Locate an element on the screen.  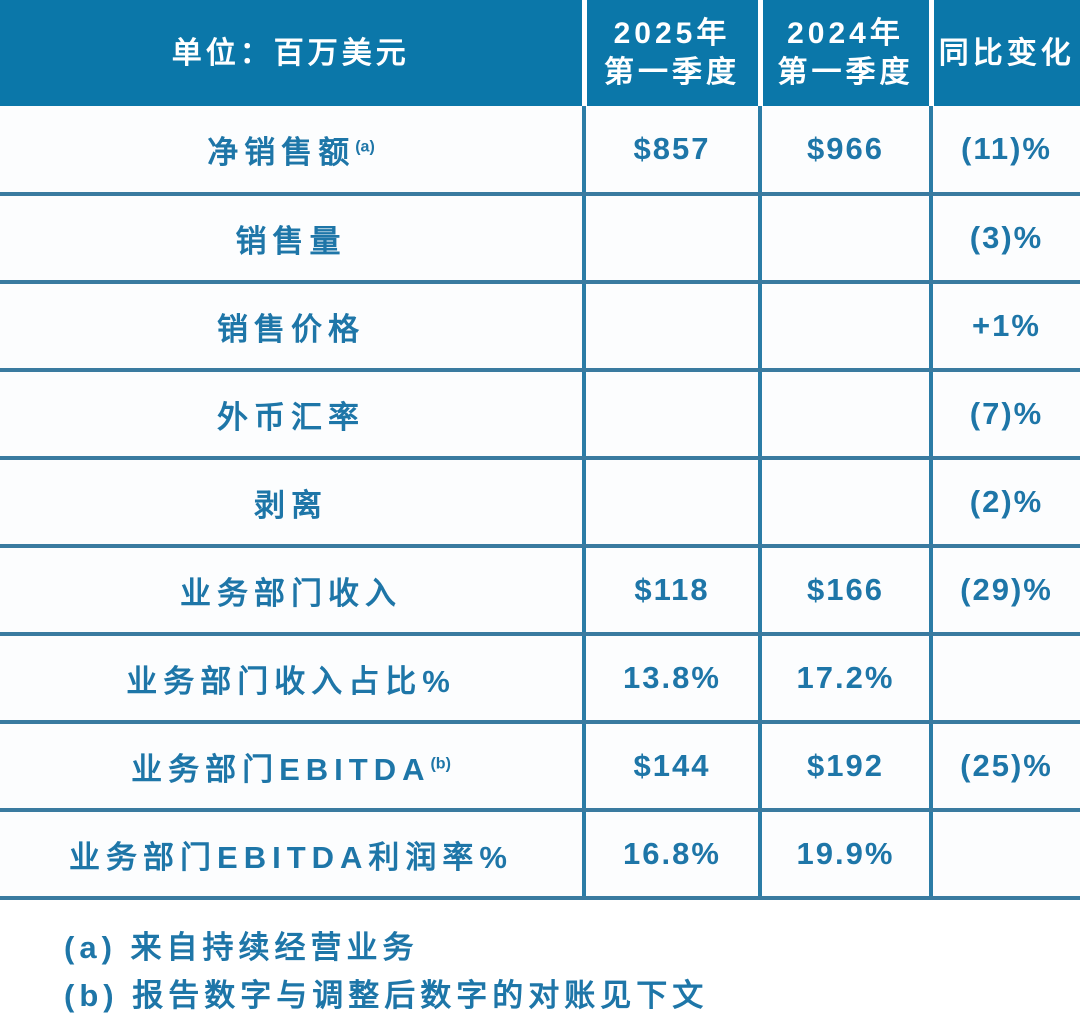
unit-label-text: 单位：百万美元 is located at coordinates (290, 53).